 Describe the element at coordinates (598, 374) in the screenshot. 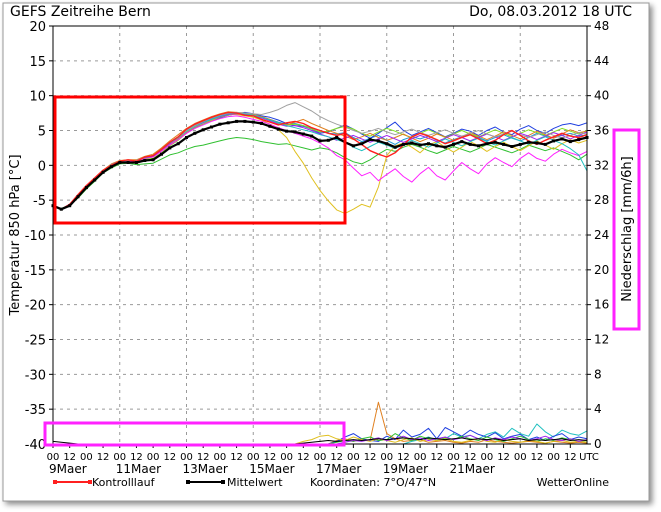

I see `y2-tick-label: 8` at that location.